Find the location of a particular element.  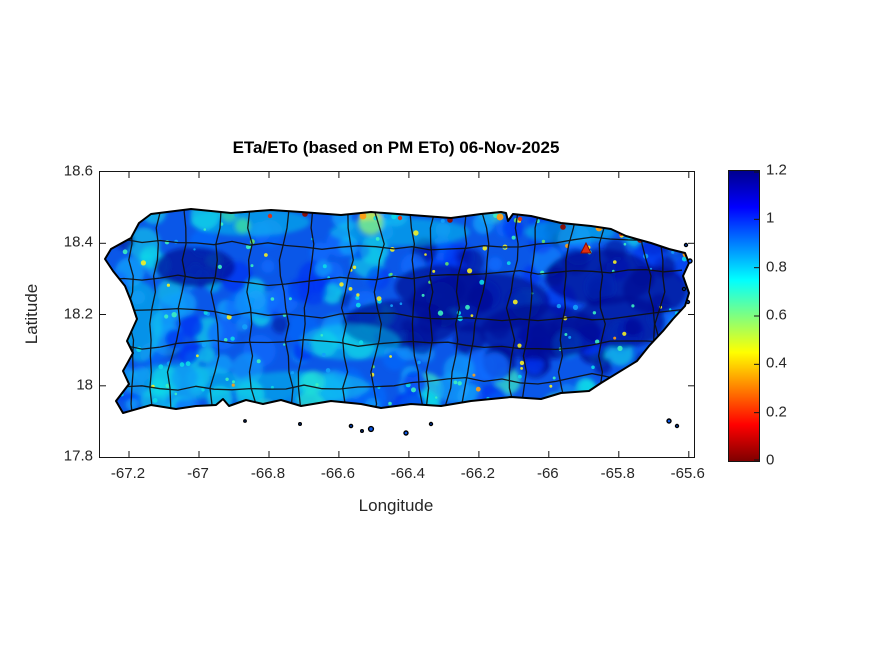

y-tick-label: 18 is located at coordinates (84, 385).